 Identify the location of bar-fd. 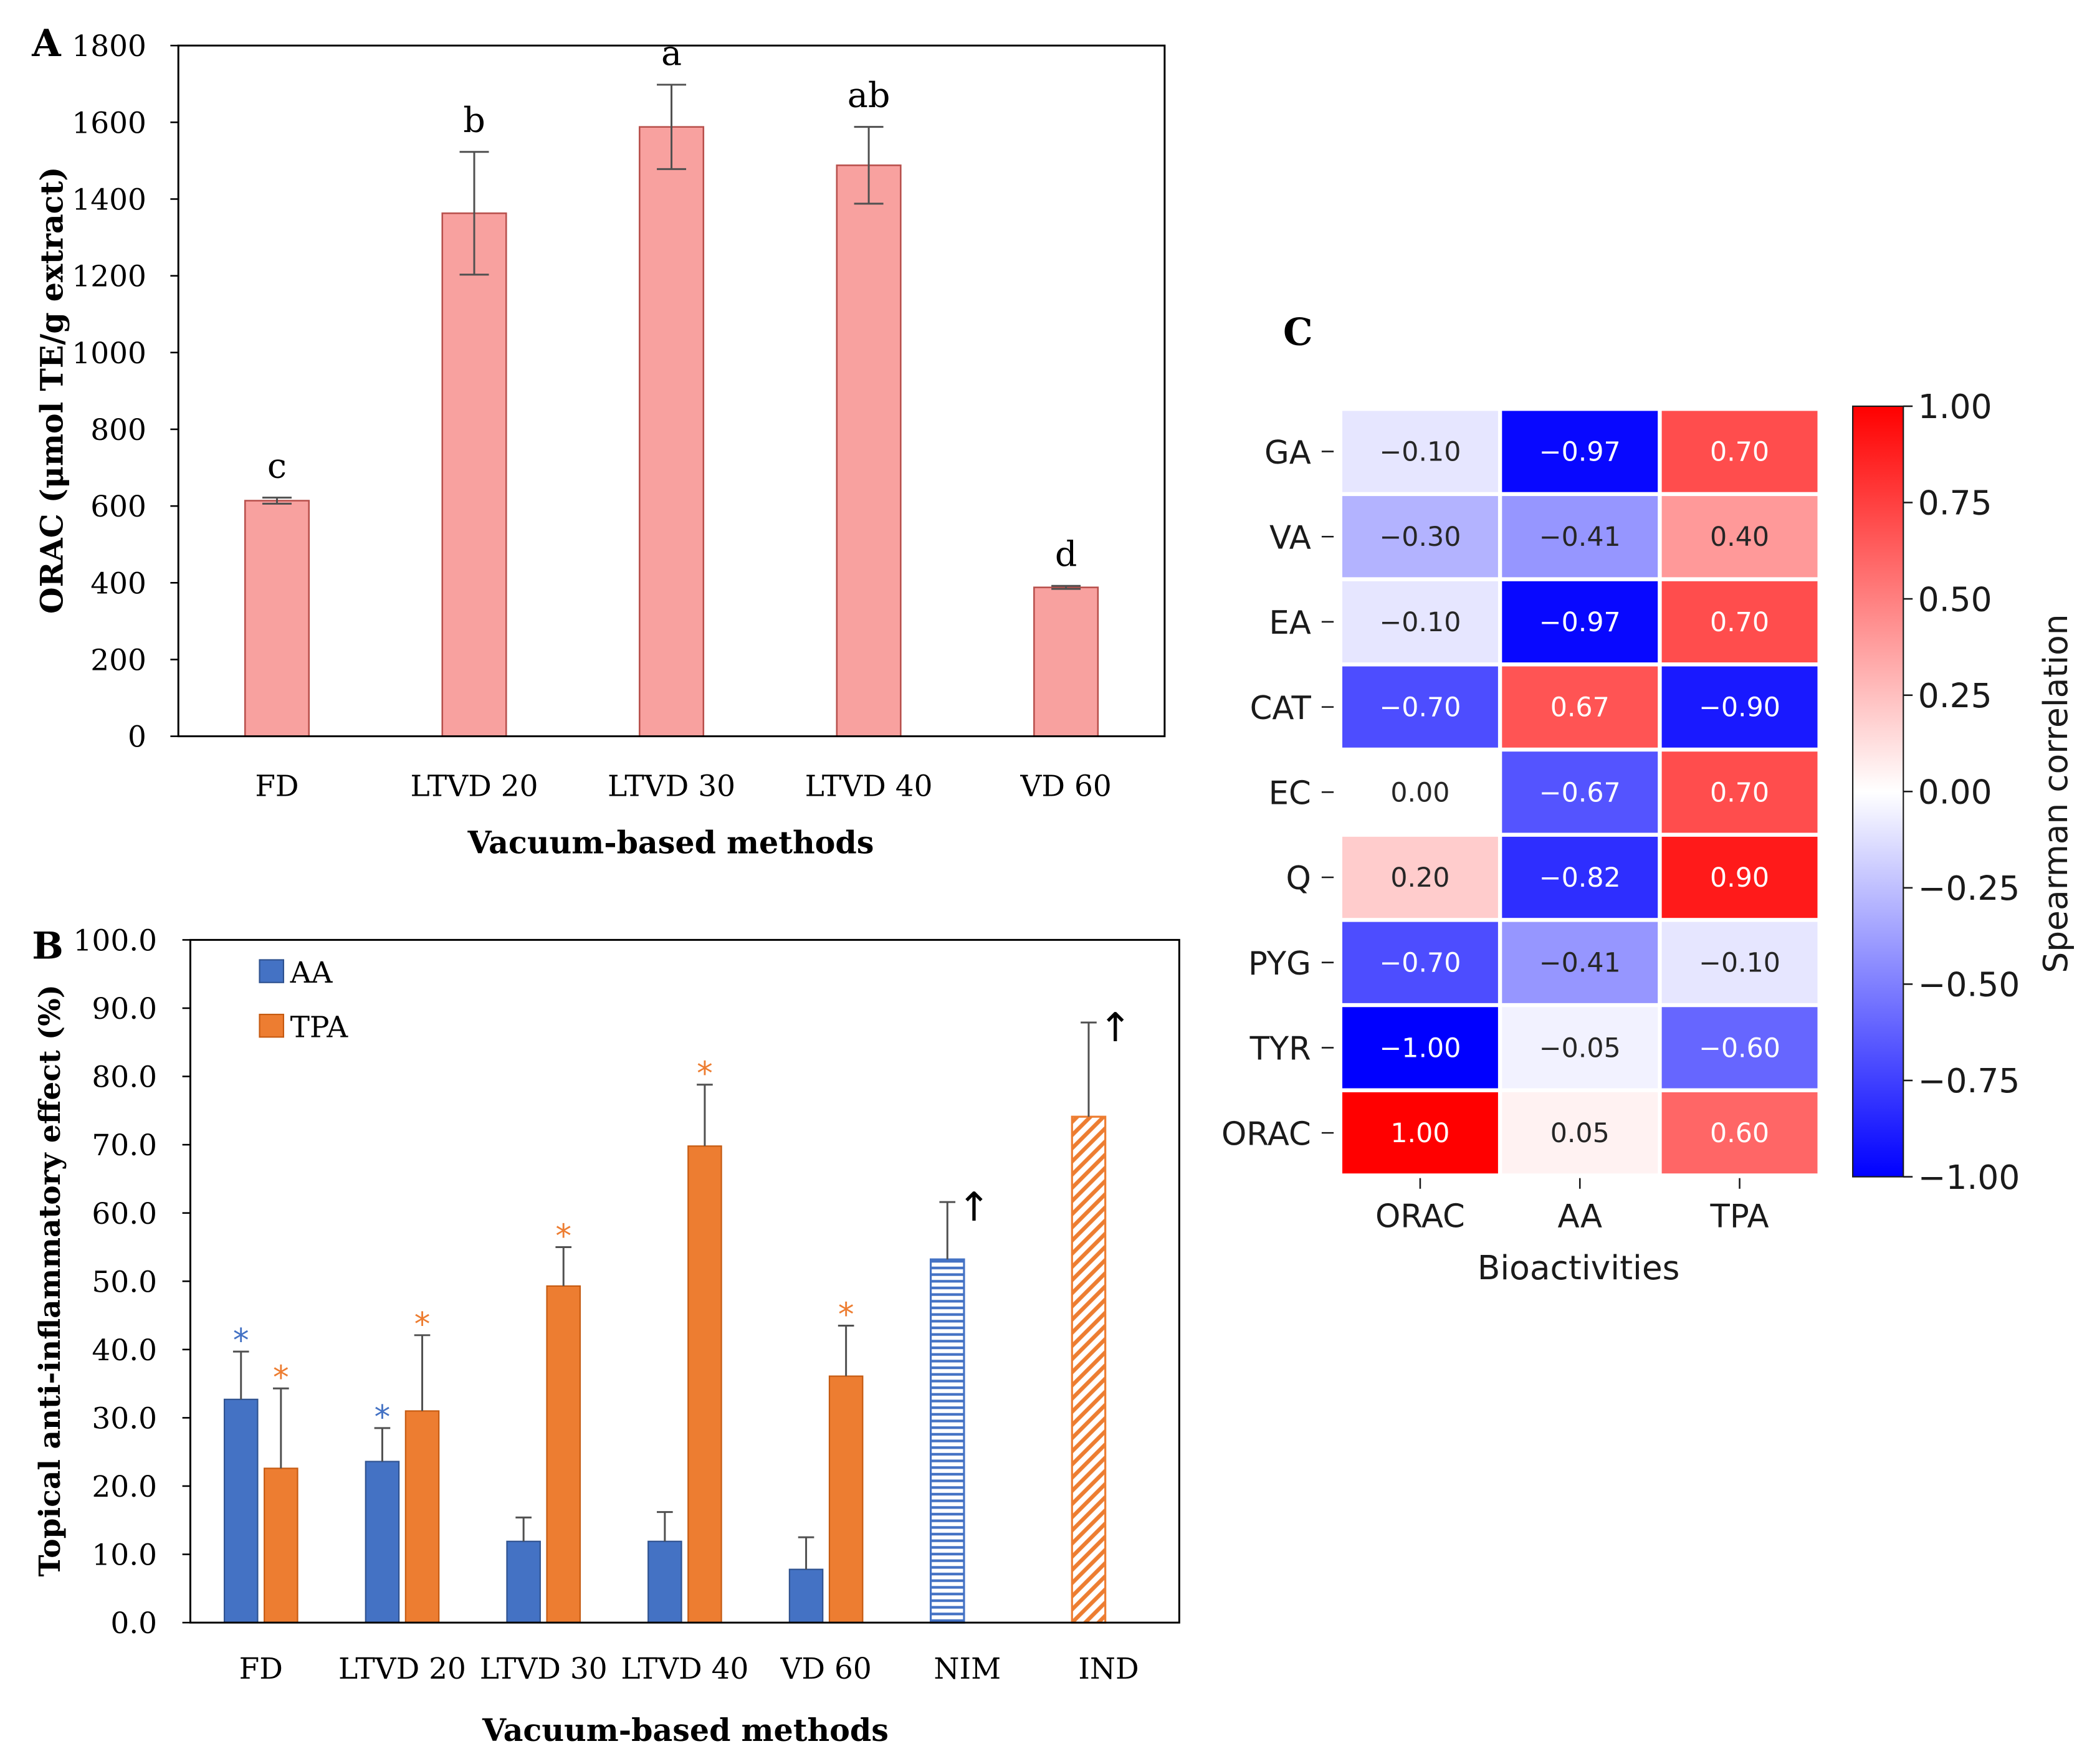
(277, 618).